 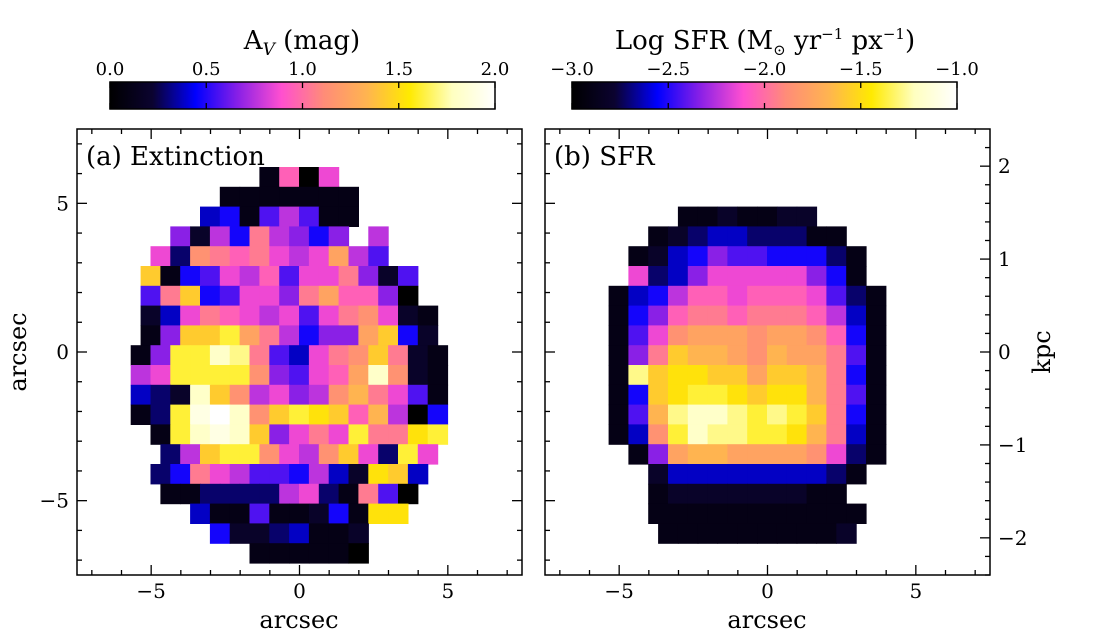 What do you see at coordinates (1004, 259) in the screenshot?
I see `kpc-tick-label: 1` at bounding box center [1004, 259].